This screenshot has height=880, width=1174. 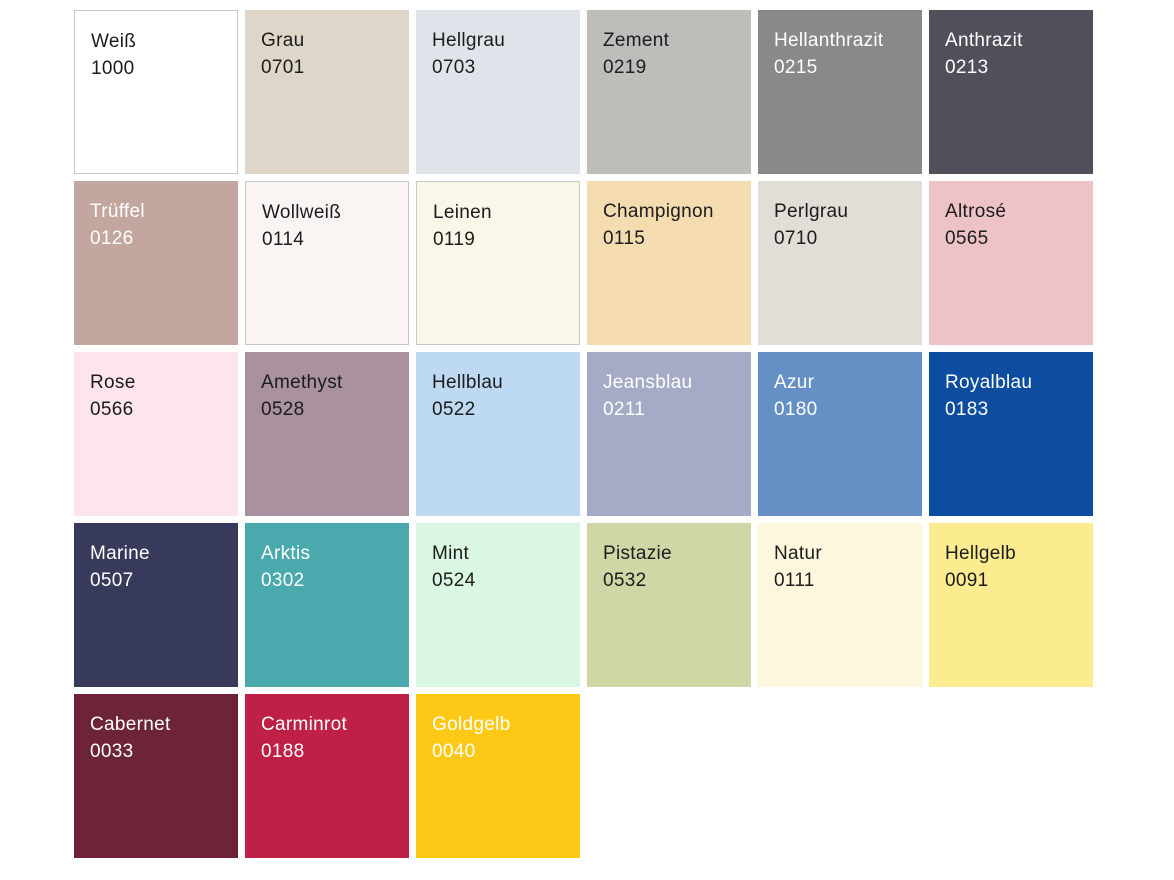 What do you see at coordinates (156, 605) in the screenshot?
I see `color-swatch-0507: Marine 0507` at bounding box center [156, 605].